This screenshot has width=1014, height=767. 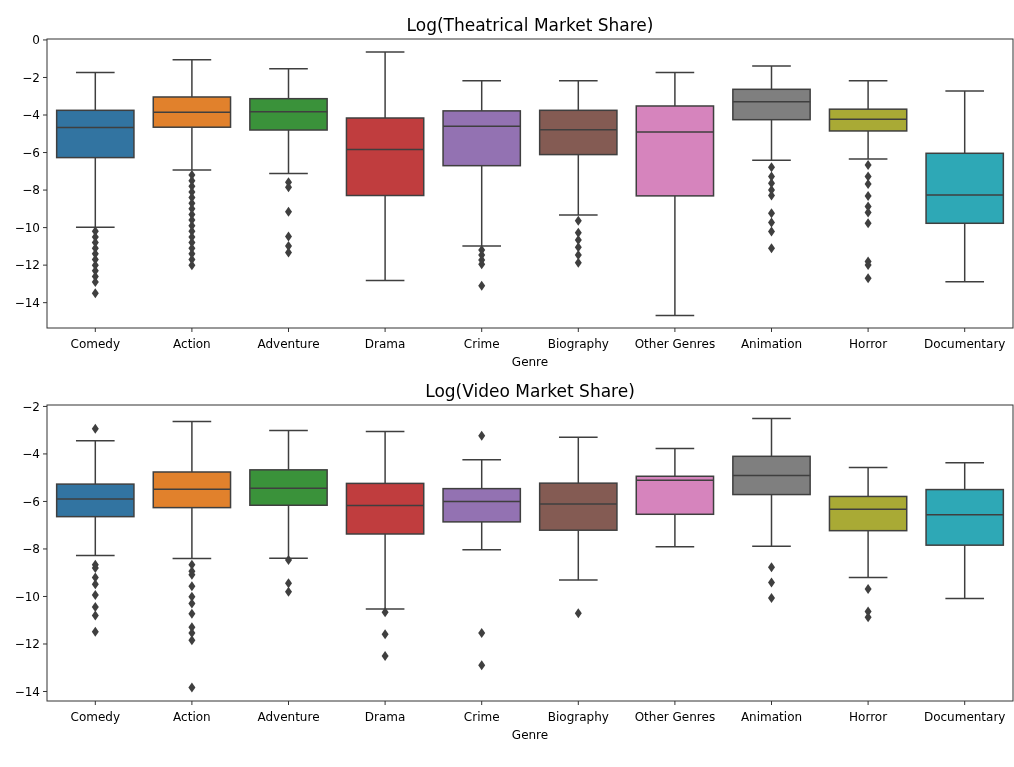 I want to click on chart-title: Log(Video Market Share), so click(x=530, y=391).